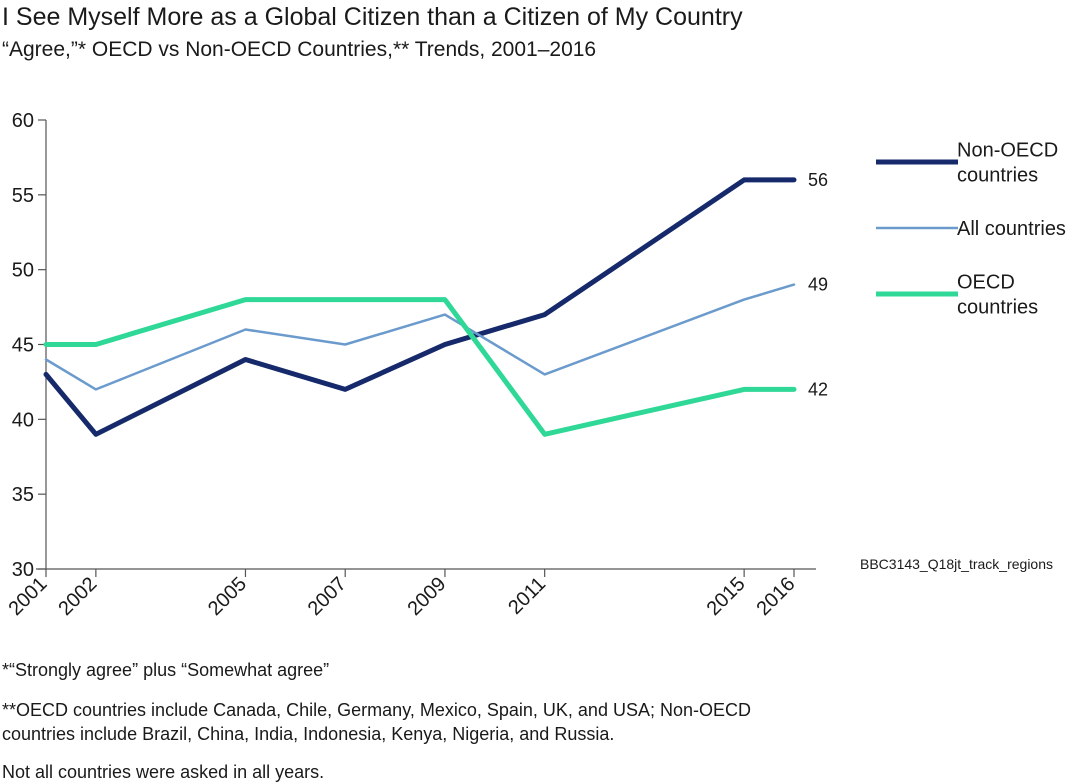  What do you see at coordinates (426, 596) in the screenshot?
I see `x-tick-label: 2009` at bounding box center [426, 596].